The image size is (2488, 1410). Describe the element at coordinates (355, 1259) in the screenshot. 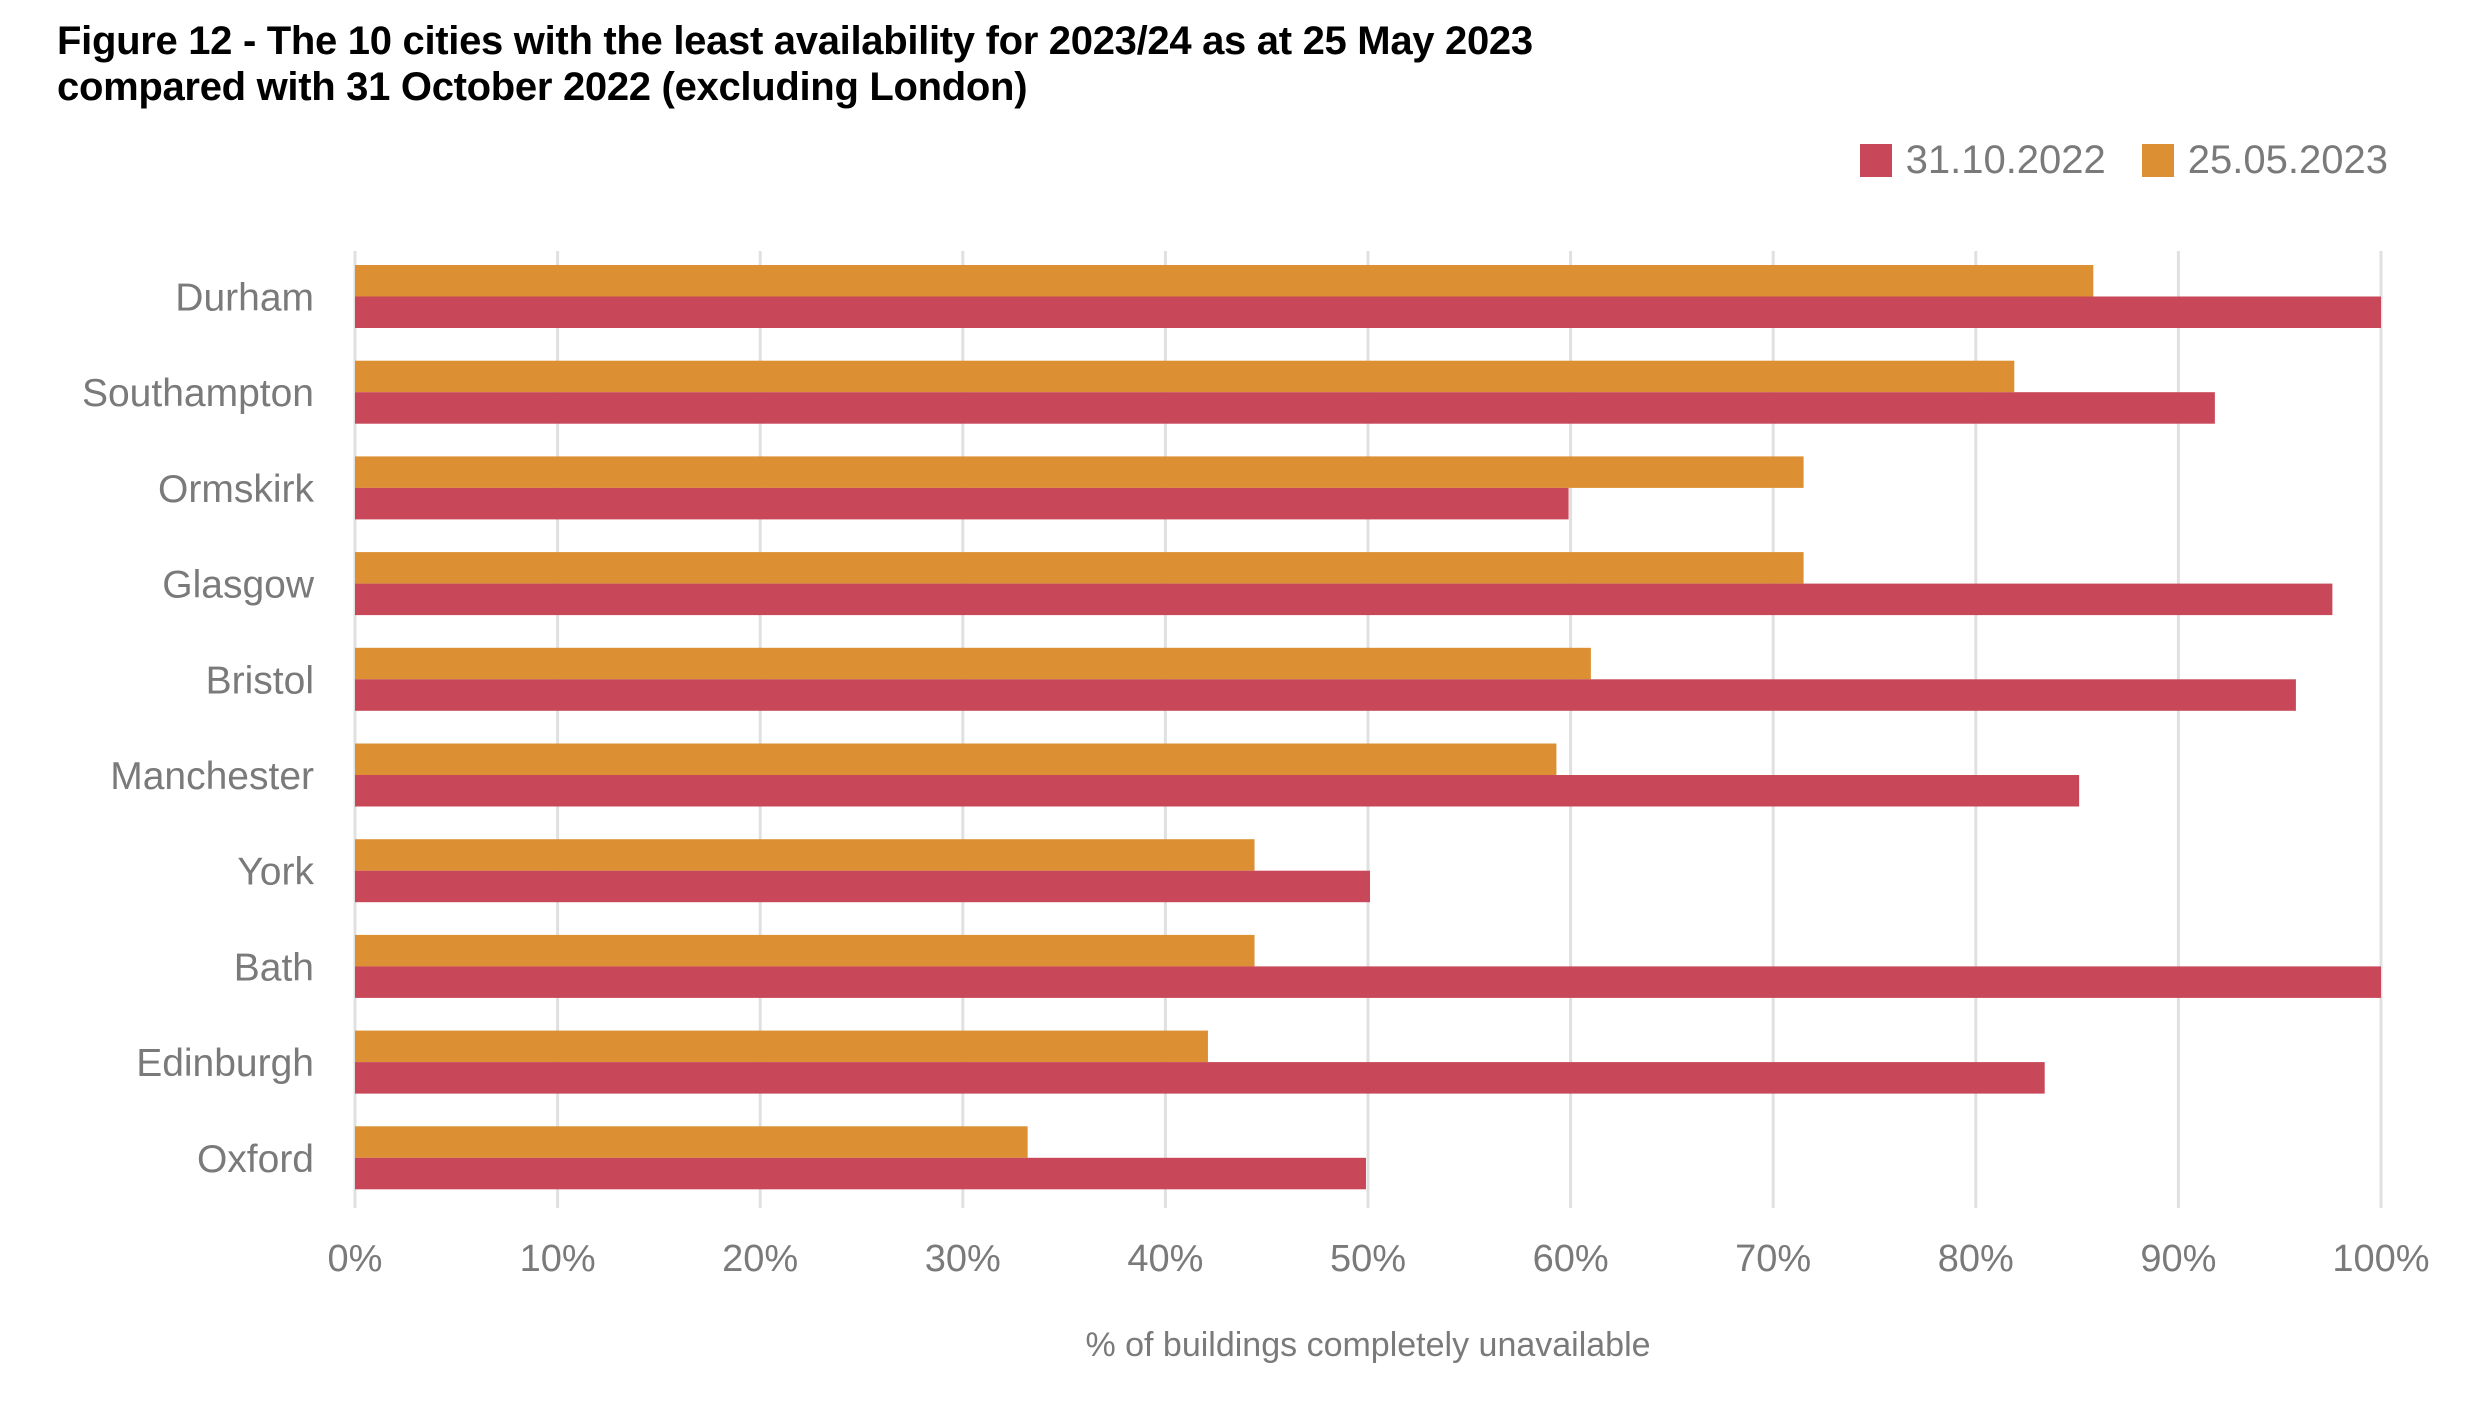

I see `x-tick-label: 0%` at that location.